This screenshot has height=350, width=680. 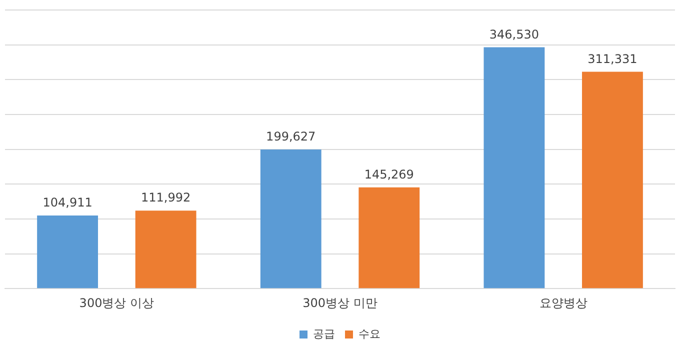 I want to click on x-tick-label: 요양병상, so click(x=563, y=303).